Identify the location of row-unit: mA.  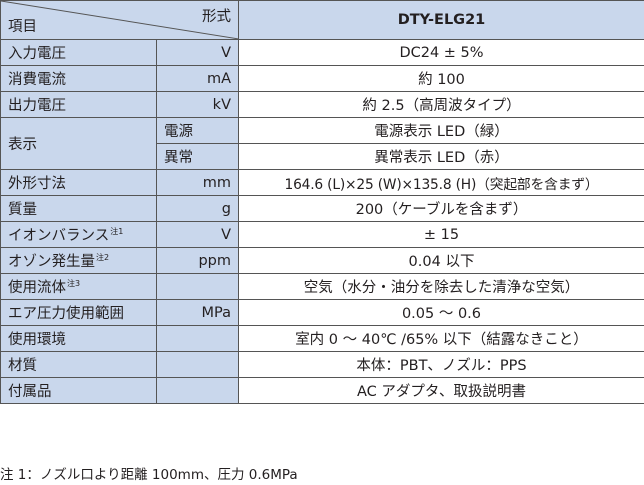
(197, 78).